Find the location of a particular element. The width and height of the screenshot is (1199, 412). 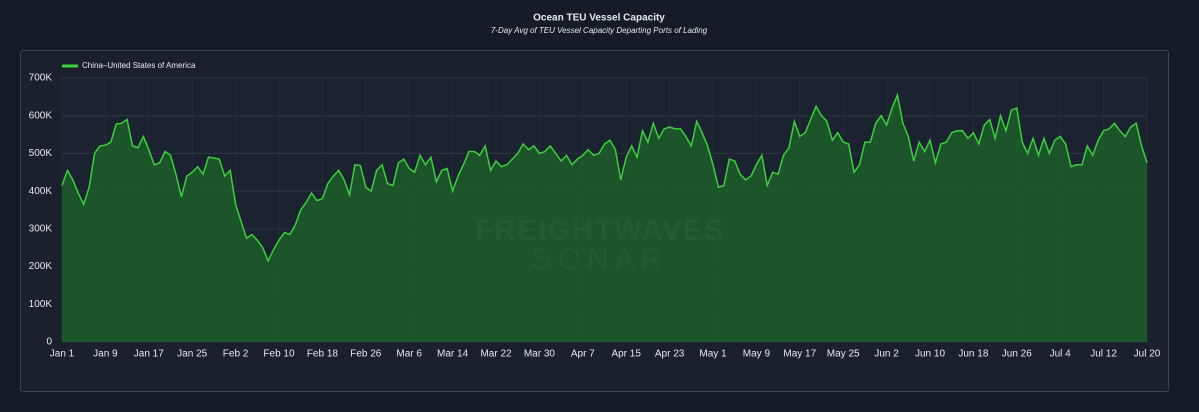

y-tick-label: 0 is located at coordinates (49, 342).